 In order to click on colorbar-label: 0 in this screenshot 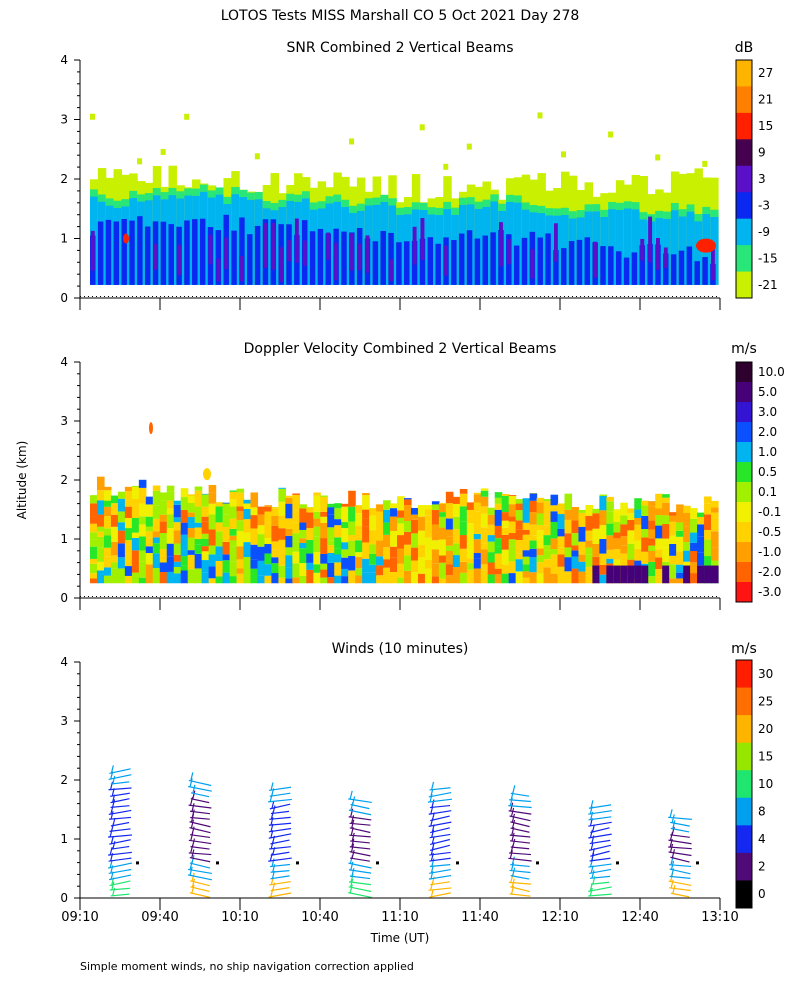, I will do `click(762, 894)`.